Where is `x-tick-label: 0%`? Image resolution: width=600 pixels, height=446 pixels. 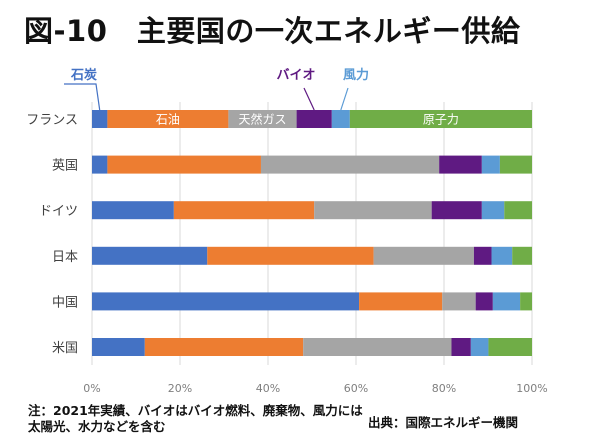
x-tick-label: 0% is located at coordinates (91, 388).